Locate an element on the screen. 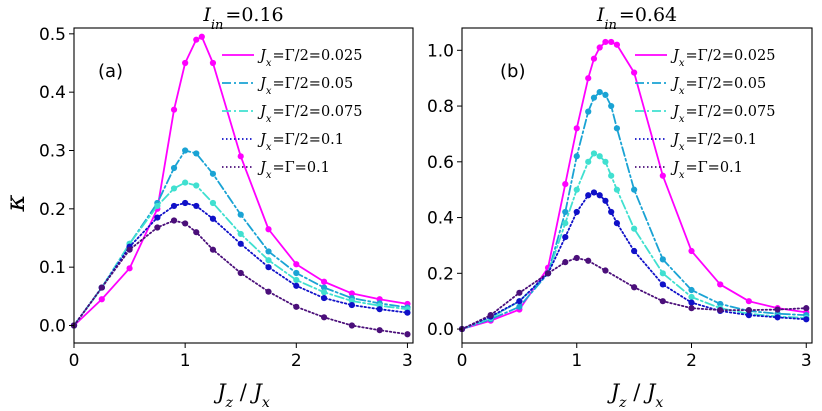 Image resolution: width=822 pixels, height=411 pixels. panel-title: Iin =0.16 is located at coordinates (242, 18).